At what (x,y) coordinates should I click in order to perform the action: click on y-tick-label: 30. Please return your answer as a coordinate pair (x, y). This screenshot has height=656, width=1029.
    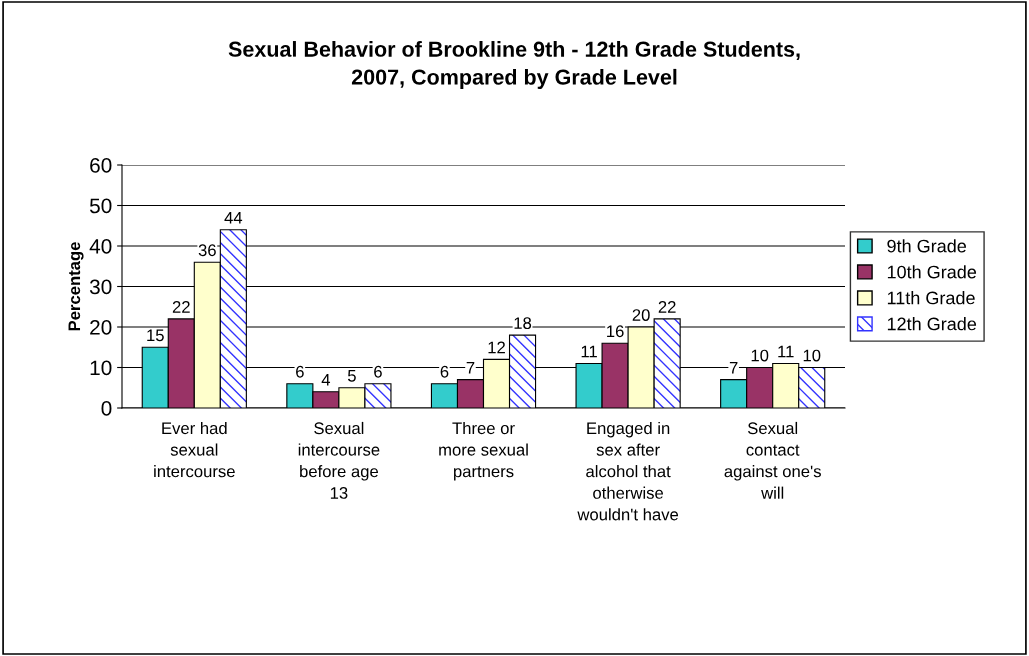
    Looking at the image, I should click on (100, 287).